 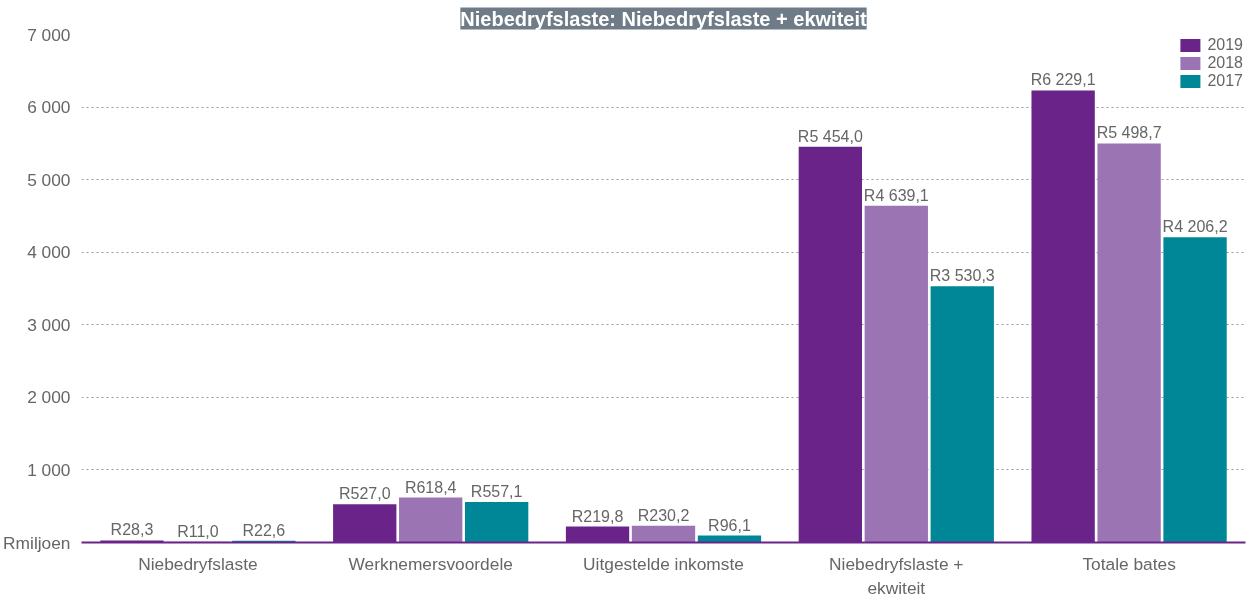 I want to click on data-label: R557,1, so click(x=496, y=492).